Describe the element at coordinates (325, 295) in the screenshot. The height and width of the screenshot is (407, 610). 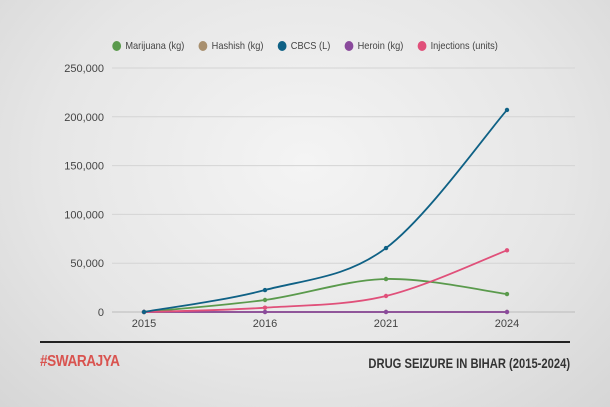
I see `series-line-marijuana` at that location.